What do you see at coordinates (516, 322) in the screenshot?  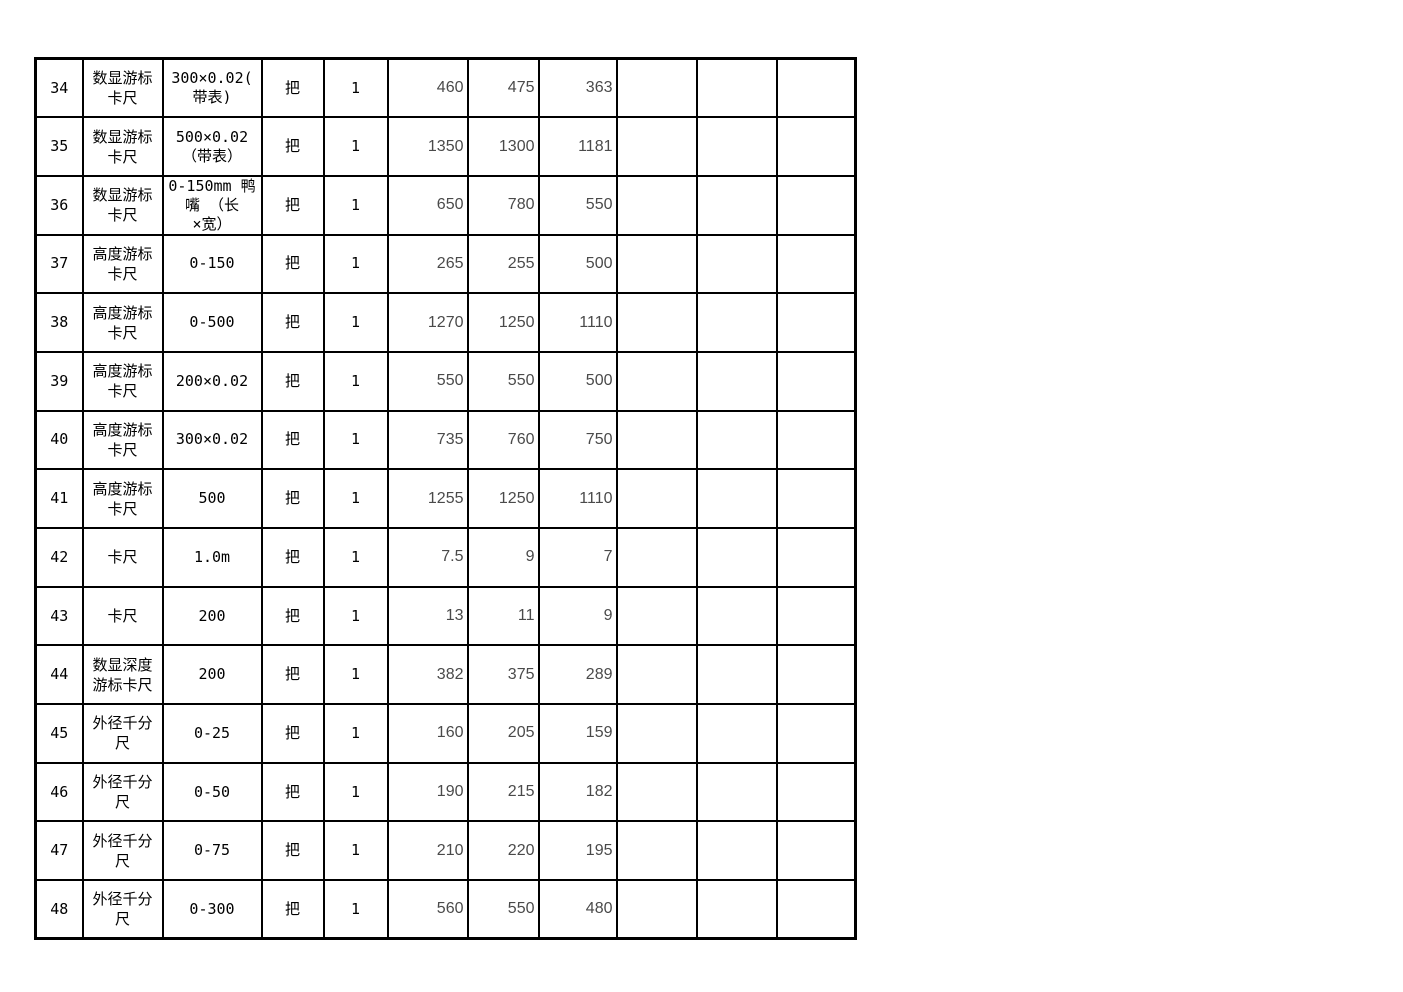 I see `price-2-cell: 1250` at bounding box center [516, 322].